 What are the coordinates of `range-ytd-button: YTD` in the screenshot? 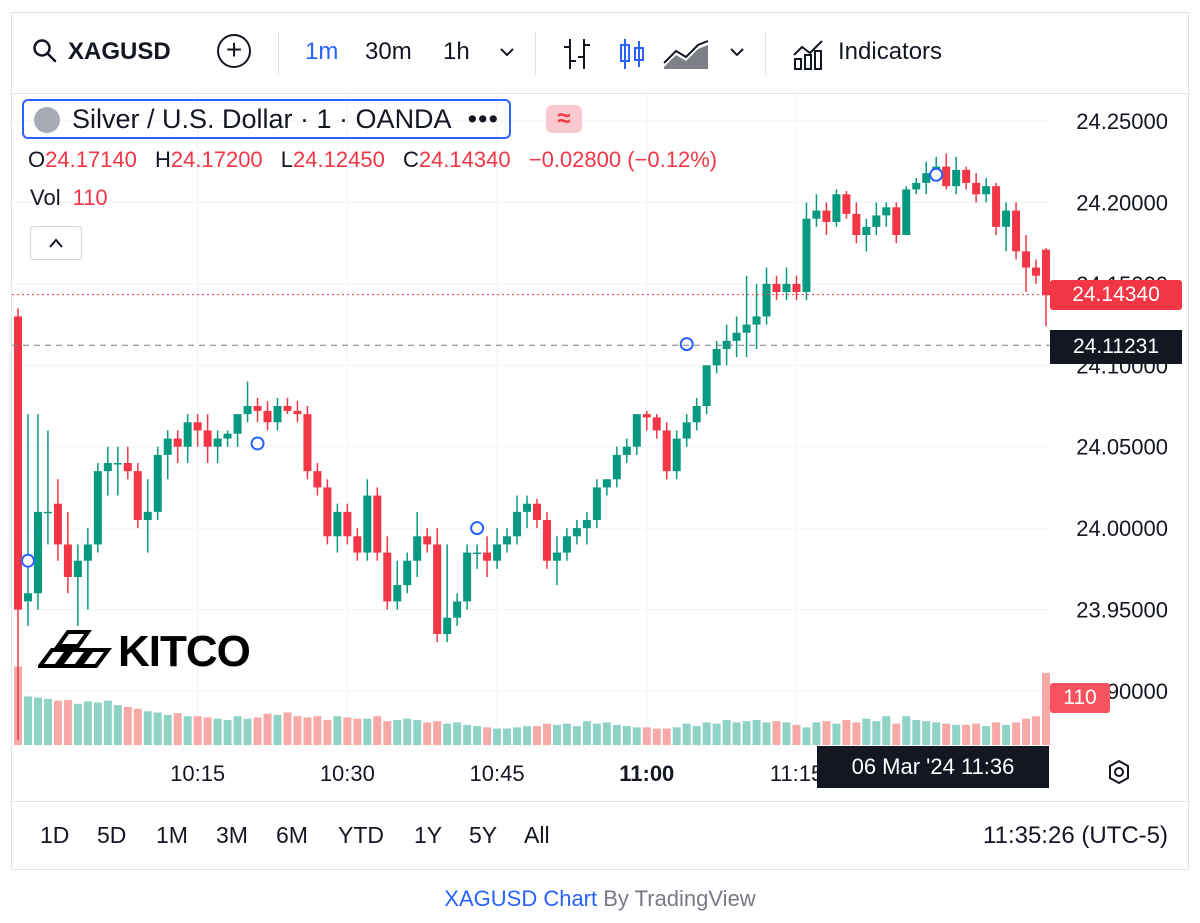 It's located at (361, 835).